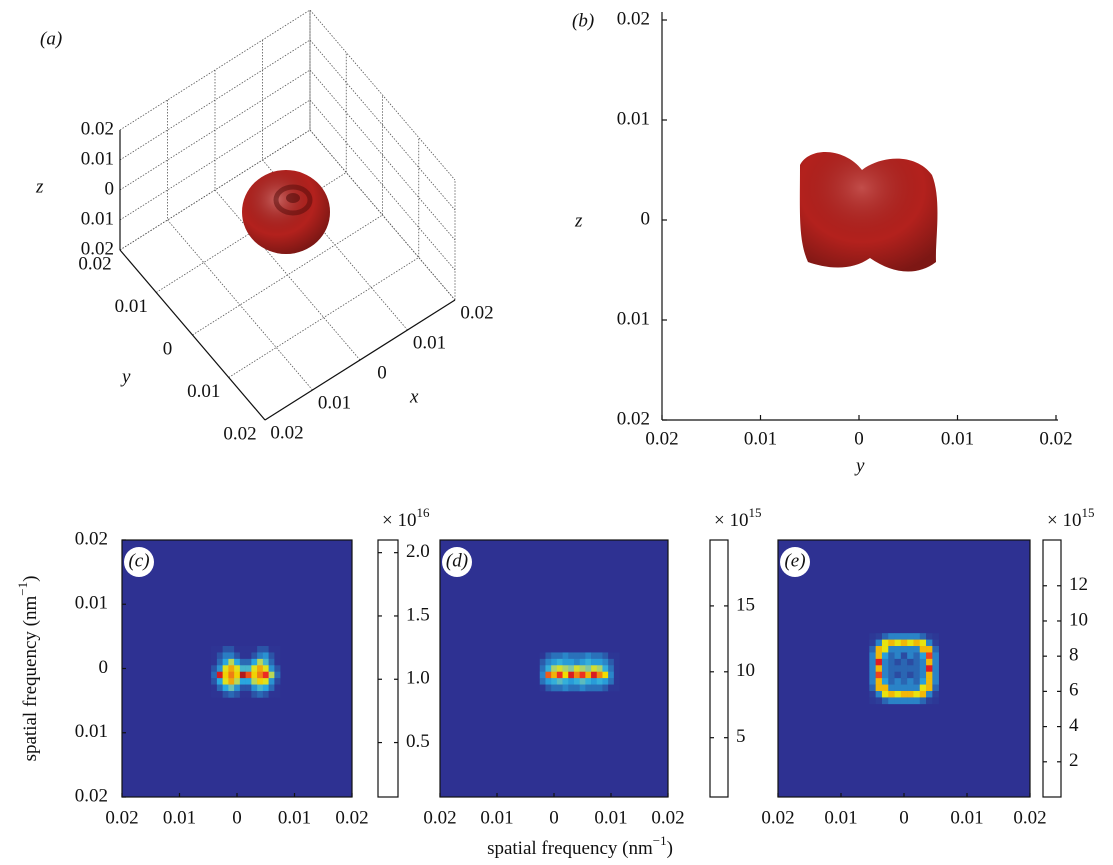 Image resolution: width=1113 pixels, height=865 pixels. Describe the element at coordinates (51, 38) in the screenshot. I see `panel-label: (a)` at that location.